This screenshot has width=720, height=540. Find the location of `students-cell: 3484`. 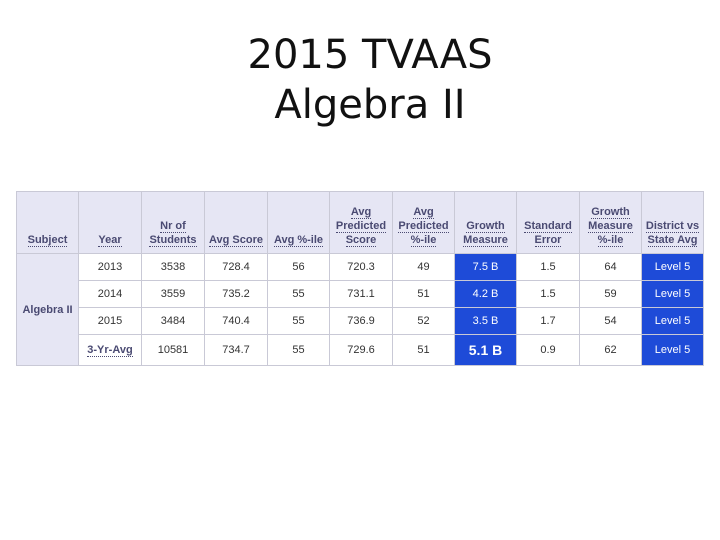

students-cell: 3484 is located at coordinates (173, 321).